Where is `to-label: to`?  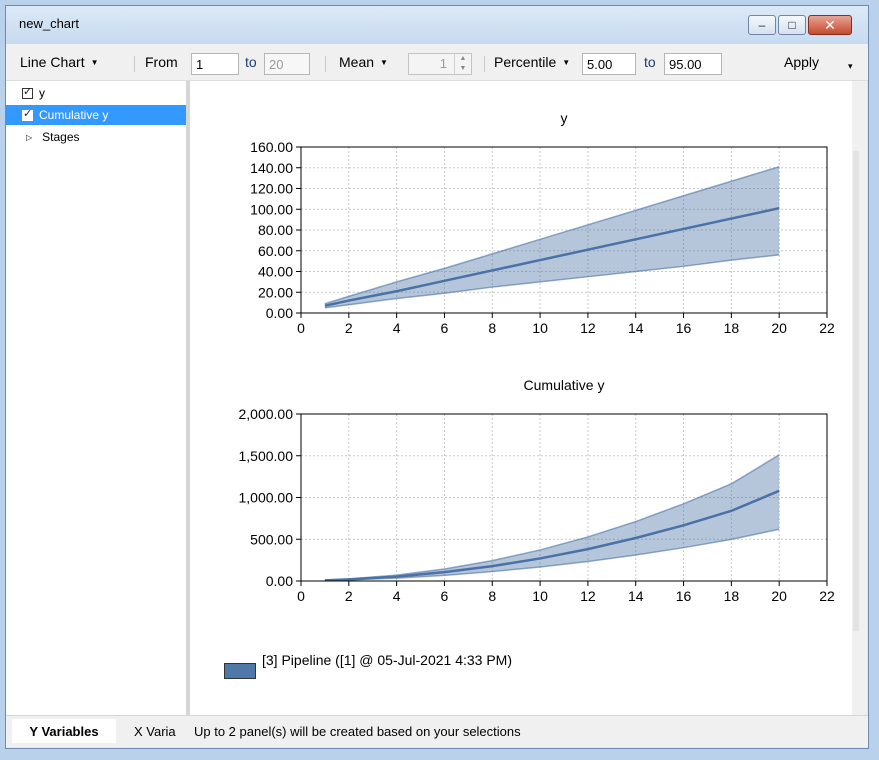 to-label: to is located at coordinates (251, 62).